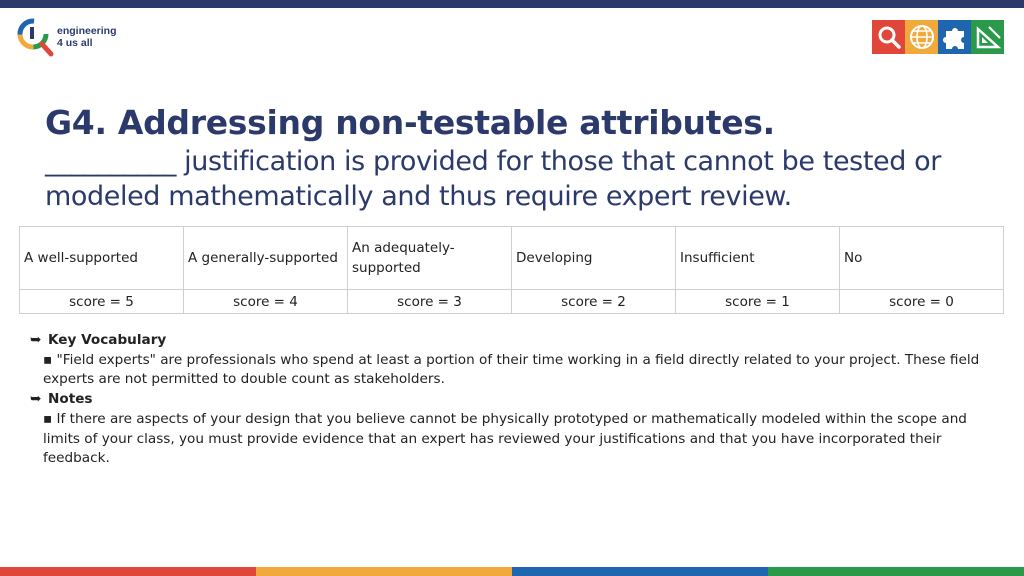 This screenshot has width=1024, height=576. I want to click on rubric-score-cell: score = 0, so click(921, 301).